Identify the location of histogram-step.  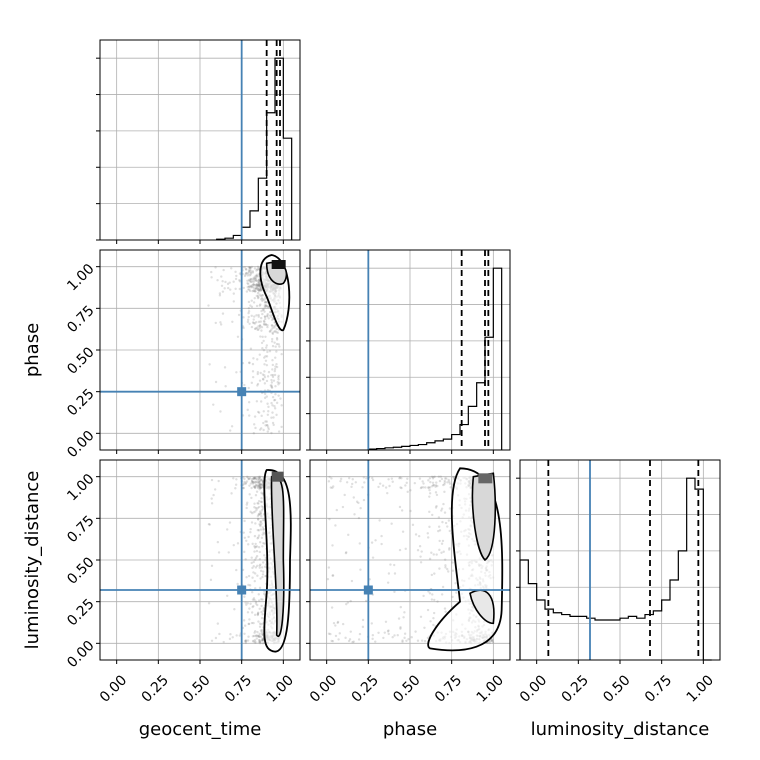
(435, 358).